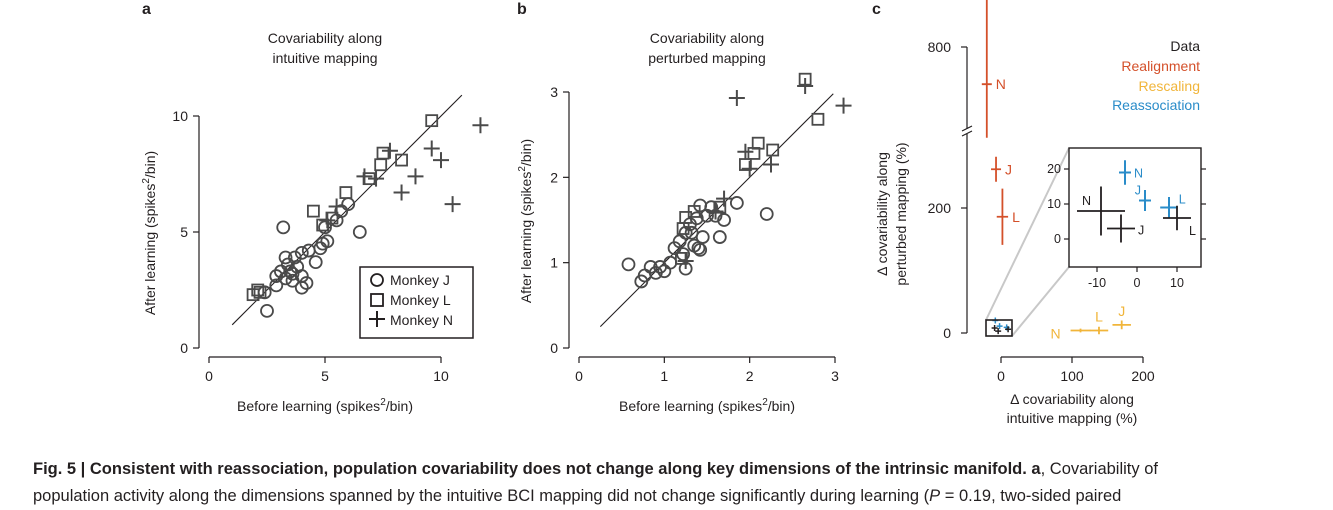 This screenshot has height=510, width=1333. I want to click on rescaling-label-j: J, so click(1121, 311).